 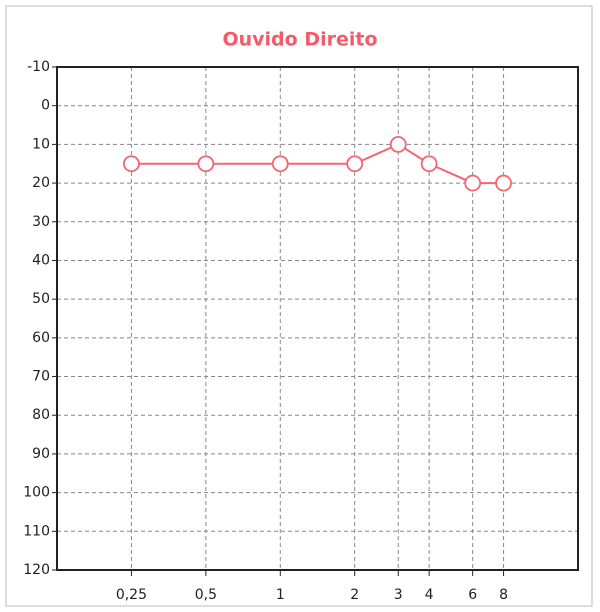 I want to click on x-tick-label: 1, so click(x=280, y=595).